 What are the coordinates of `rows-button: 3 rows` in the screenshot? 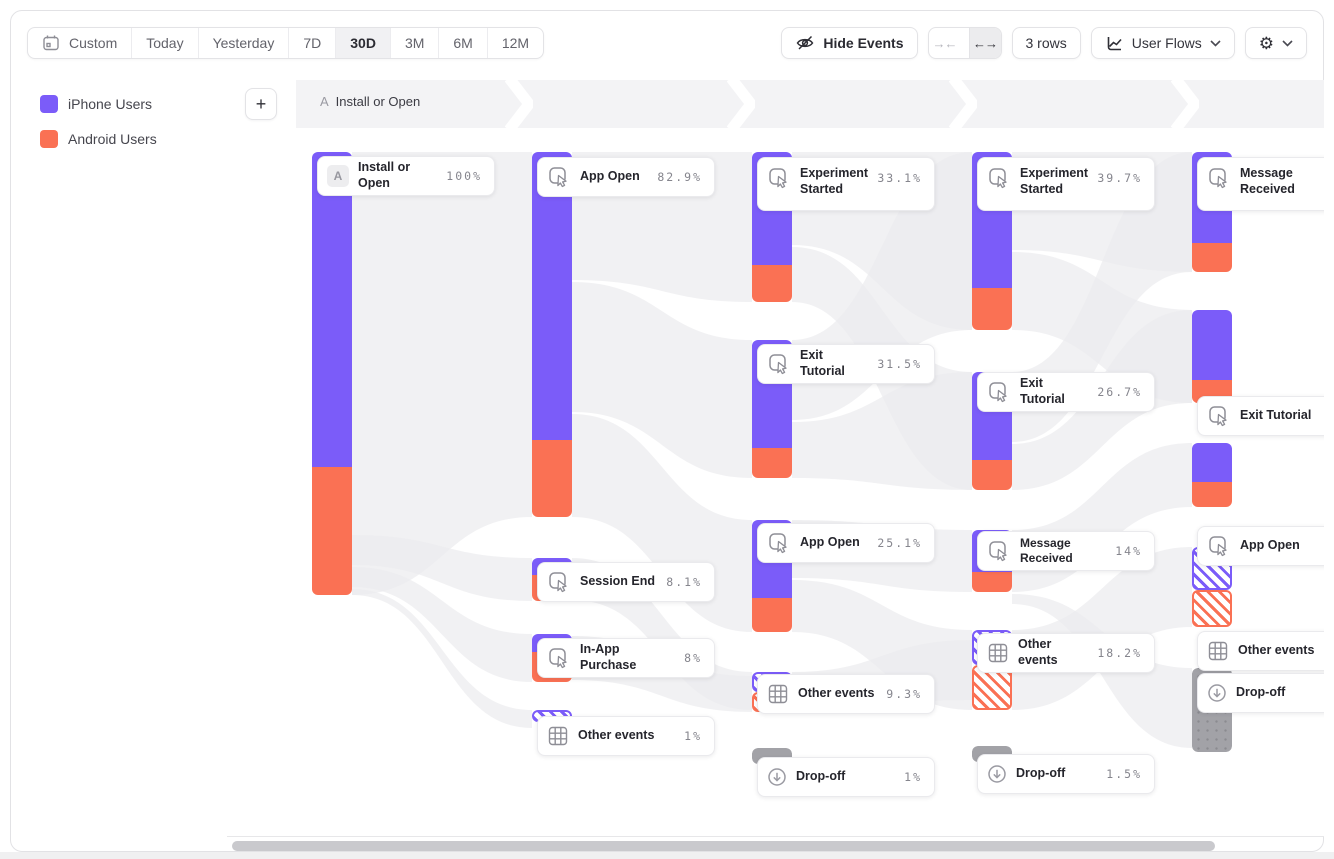 It's located at (1046, 43).